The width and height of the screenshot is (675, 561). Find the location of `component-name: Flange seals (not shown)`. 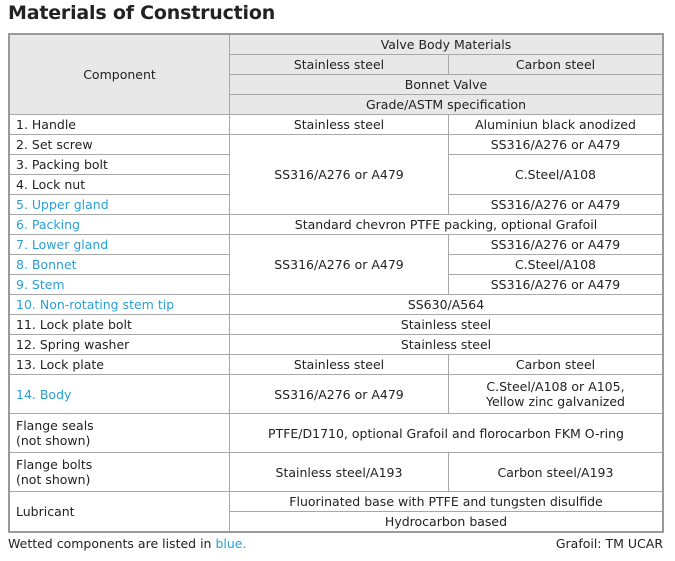

component-name: Flange seals (not shown) is located at coordinates (119, 433).